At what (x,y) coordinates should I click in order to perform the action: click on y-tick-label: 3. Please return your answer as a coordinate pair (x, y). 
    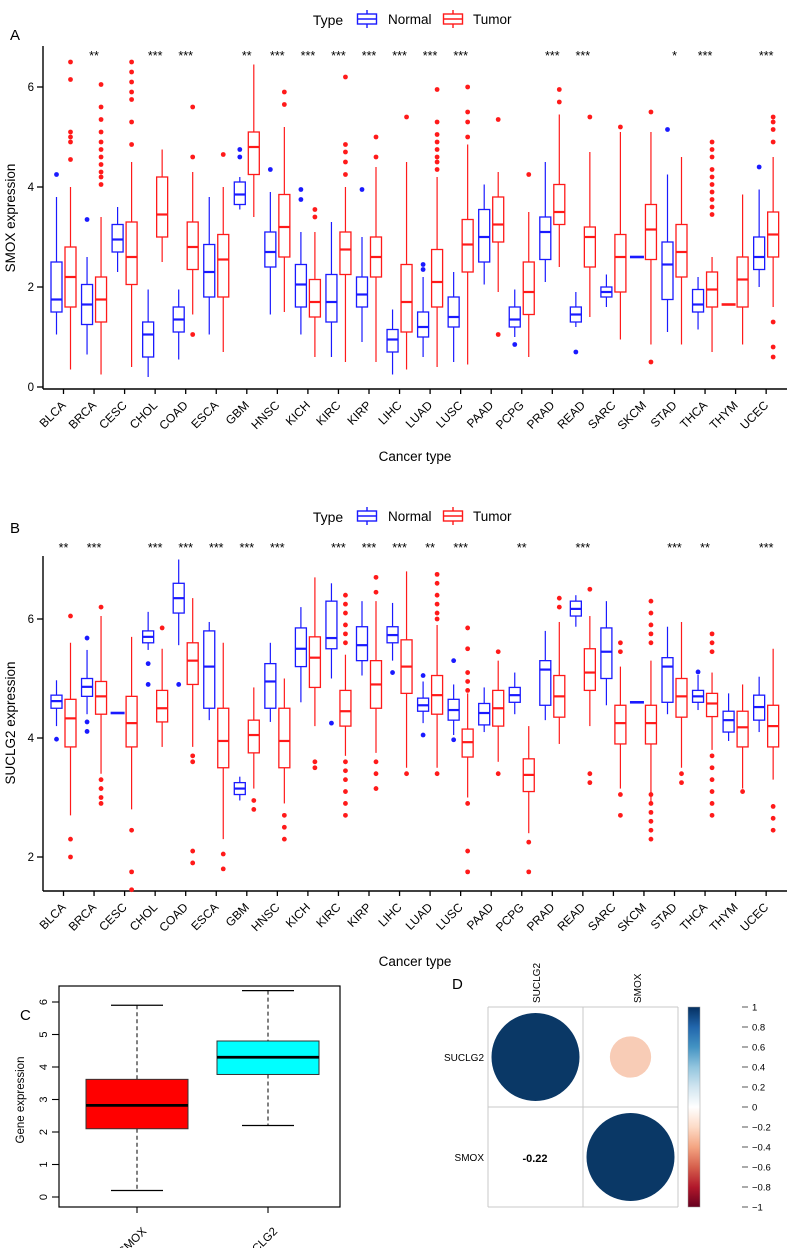
    Looking at the image, I should click on (44, 1099).